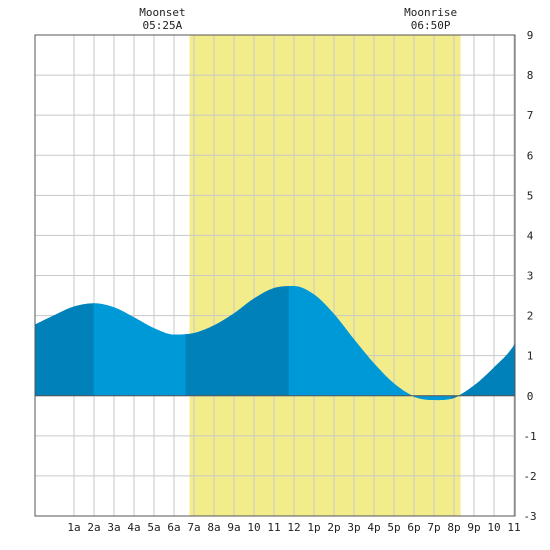 The width and height of the screenshot is (550, 550). Describe the element at coordinates (529, 436) in the screenshot. I see `y-tick-label: -1` at that location.